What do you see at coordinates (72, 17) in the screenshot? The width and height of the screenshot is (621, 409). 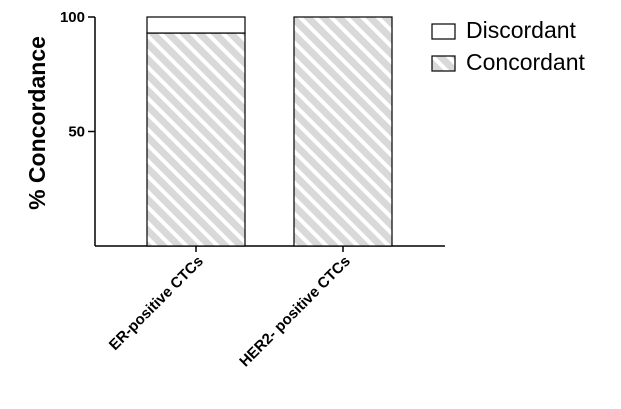 I see `y-tick-label: 100` at bounding box center [72, 17].